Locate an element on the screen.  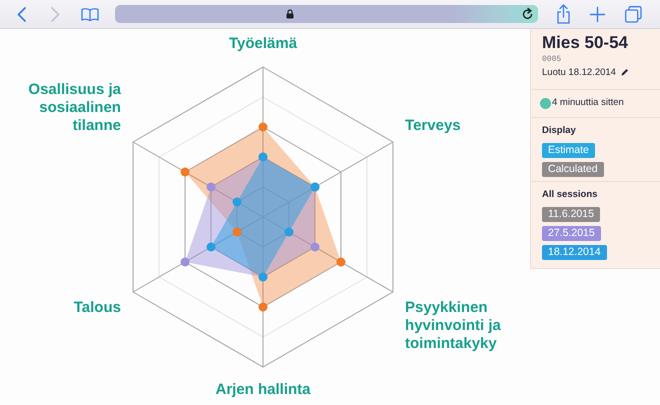
spoke-label: Työelämä is located at coordinates (263, 43).